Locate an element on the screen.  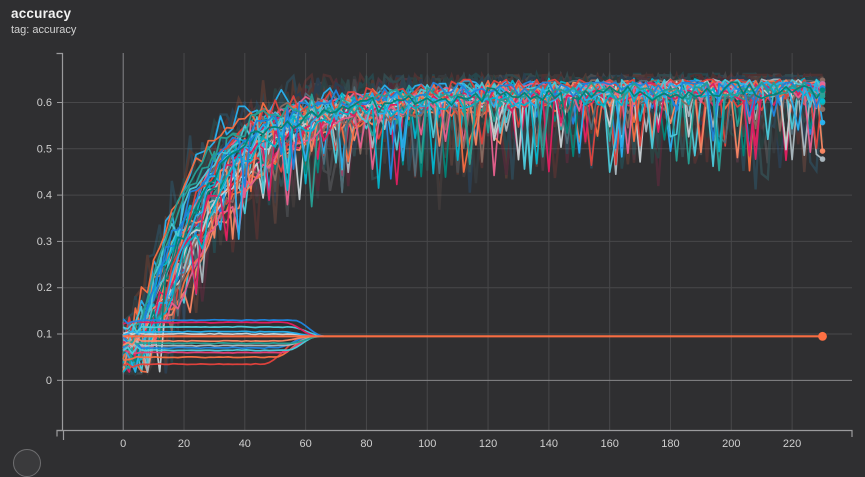
x-tick-label: 160 is located at coordinates (609, 444).